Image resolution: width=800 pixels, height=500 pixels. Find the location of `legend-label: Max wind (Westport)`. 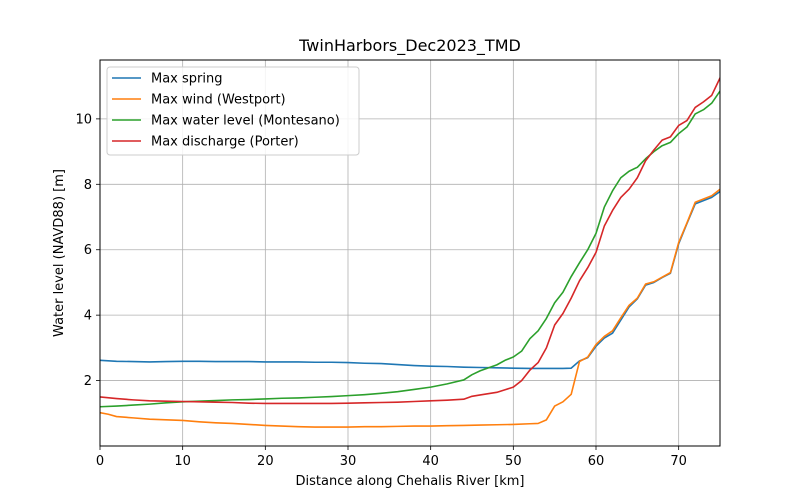

legend-label: Max wind (Westport) is located at coordinates (218, 100).